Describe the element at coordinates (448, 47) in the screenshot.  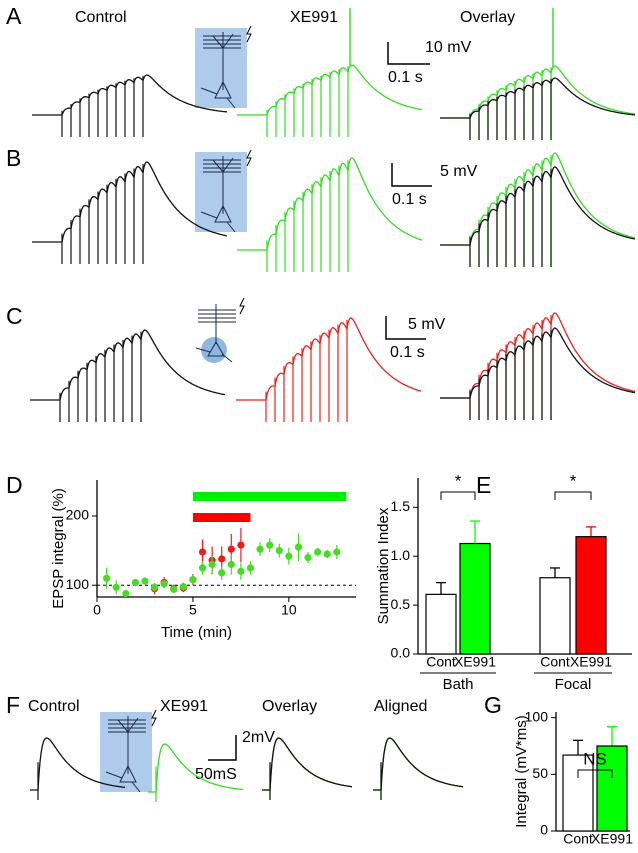
I see `scale-y: 10 mV` at that location.